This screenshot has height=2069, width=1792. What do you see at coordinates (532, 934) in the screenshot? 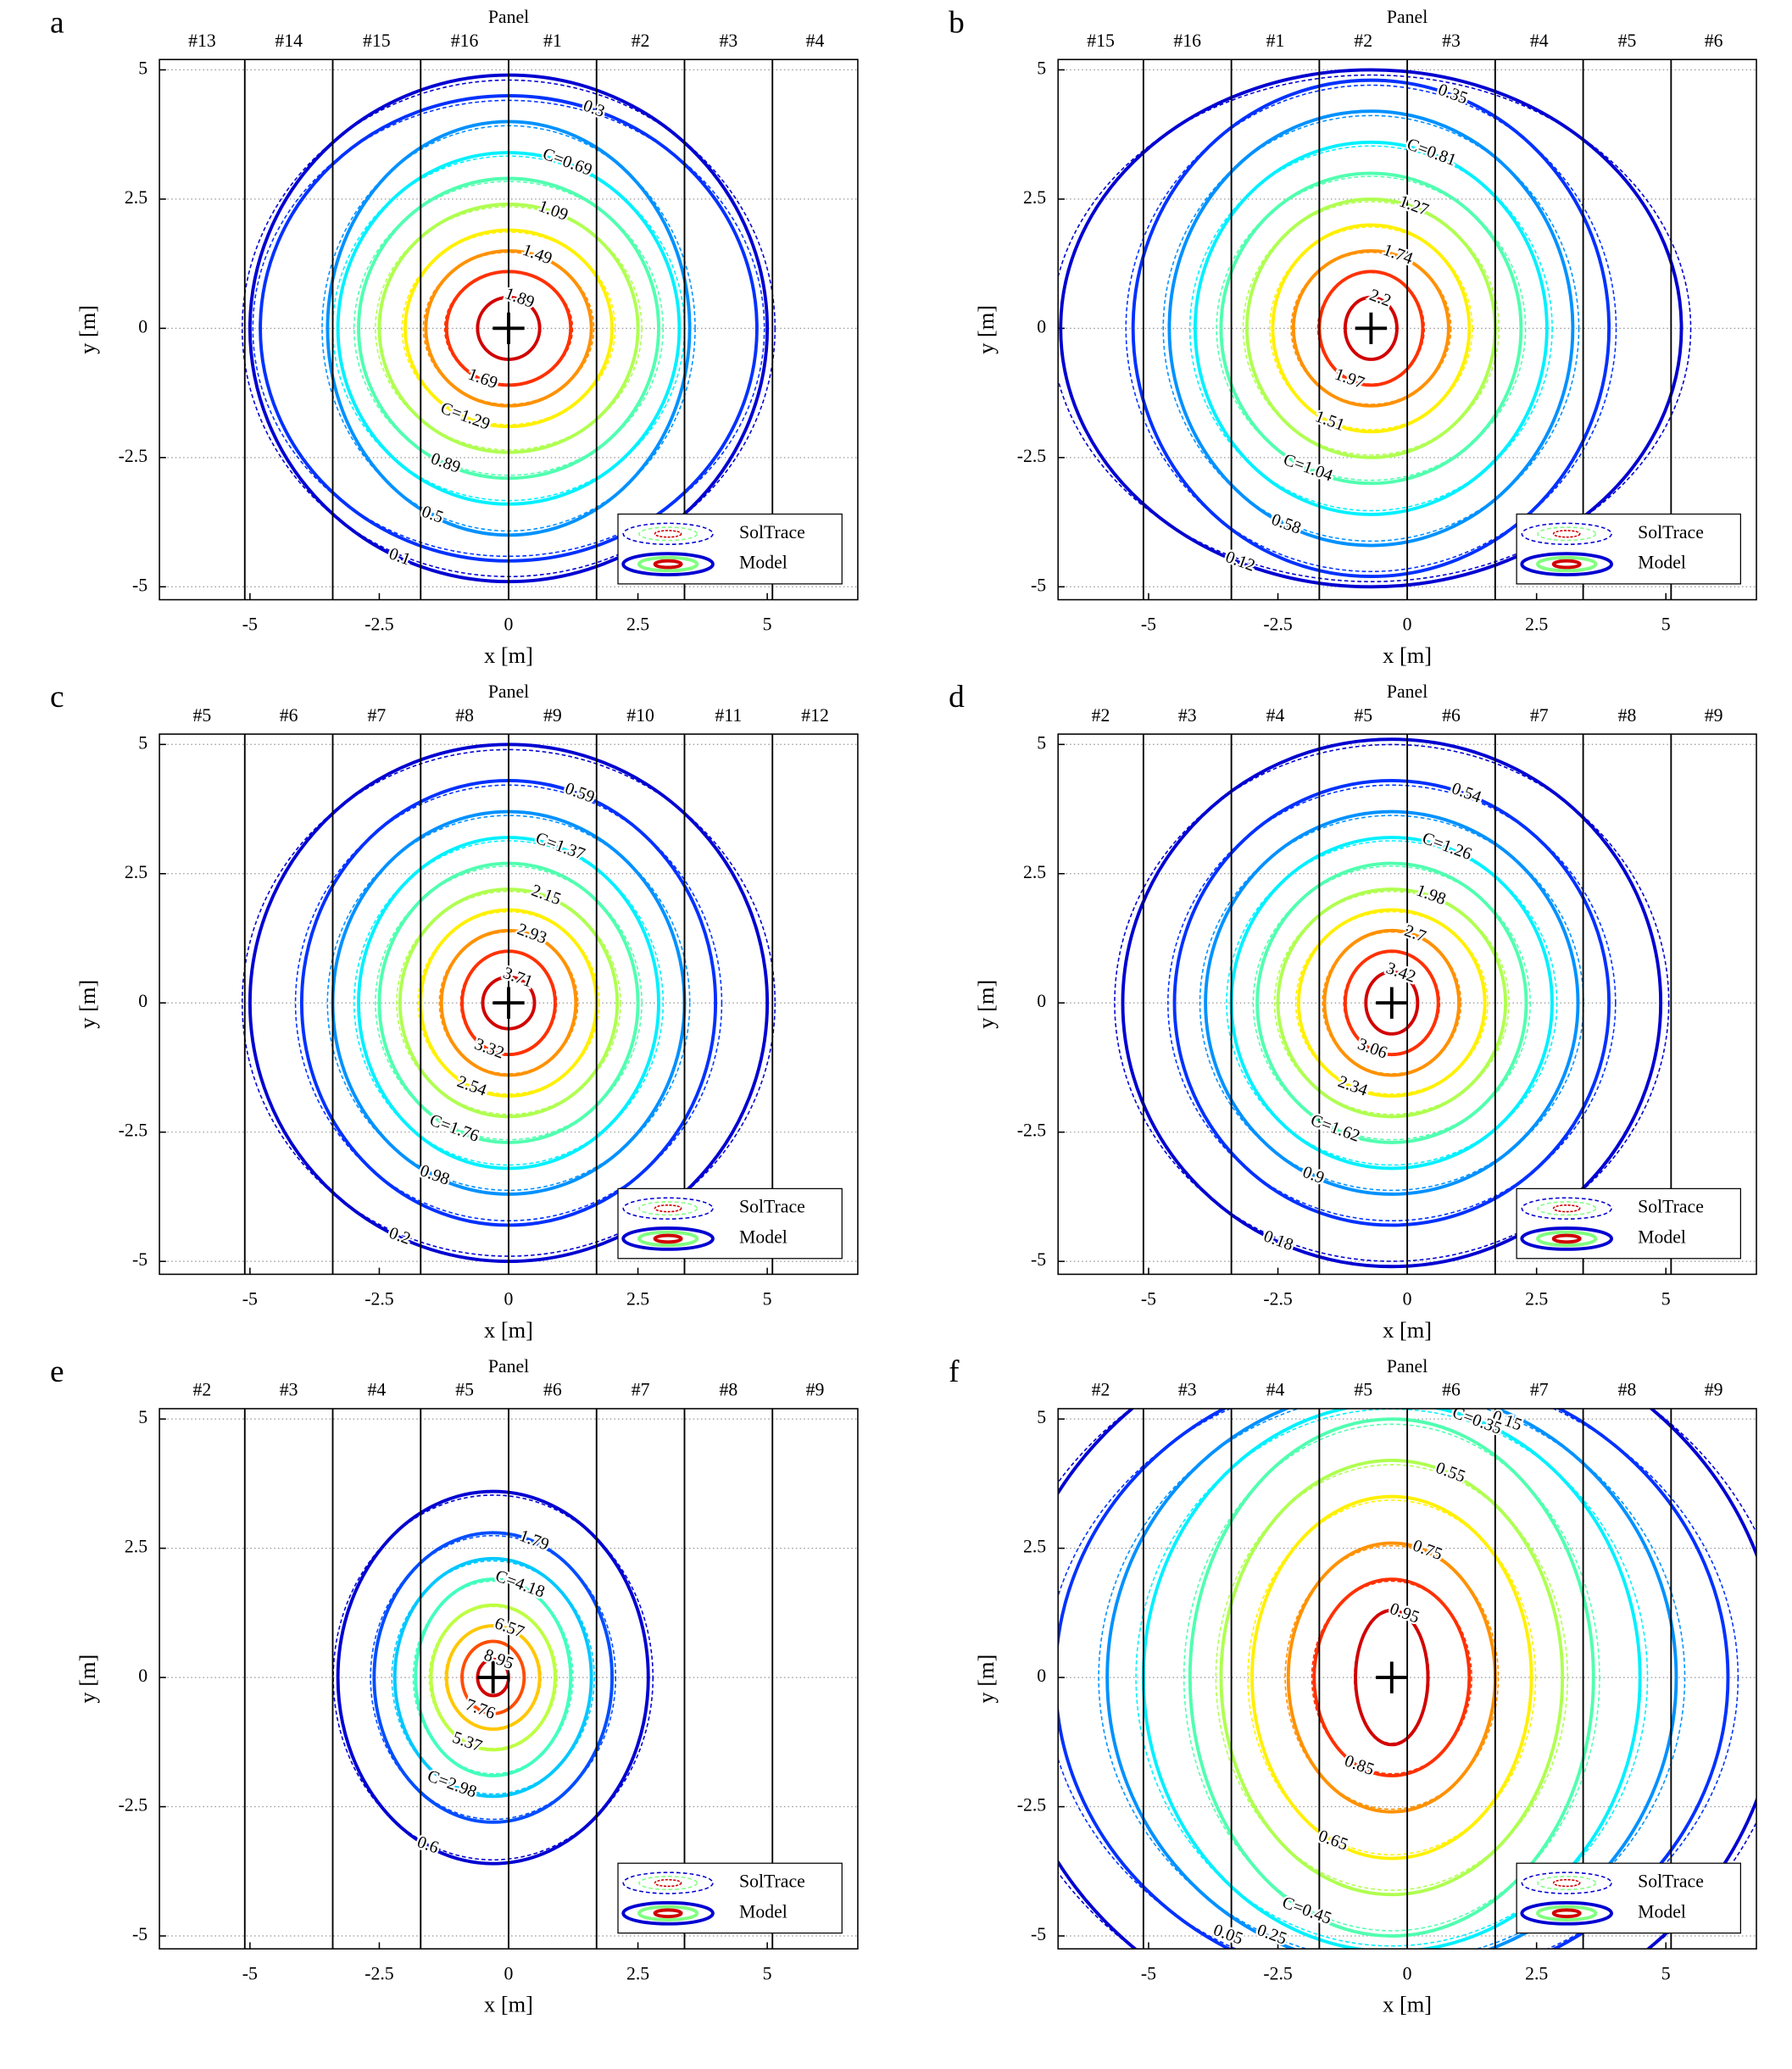
I see `contour-label: 2.93` at bounding box center [532, 934].